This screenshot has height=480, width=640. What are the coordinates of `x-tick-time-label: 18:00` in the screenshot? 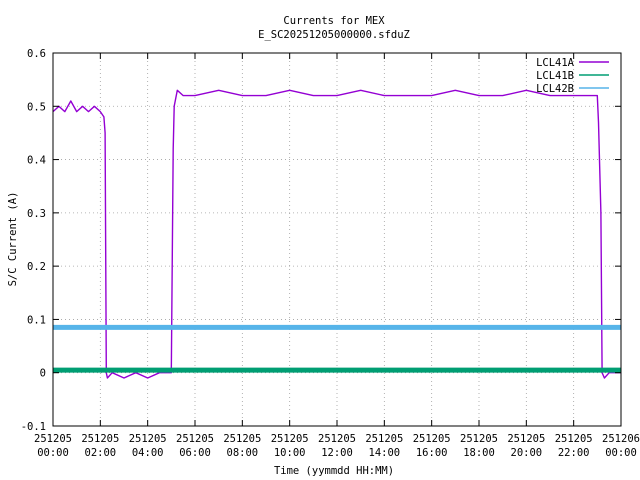 It's located at (479, 453).